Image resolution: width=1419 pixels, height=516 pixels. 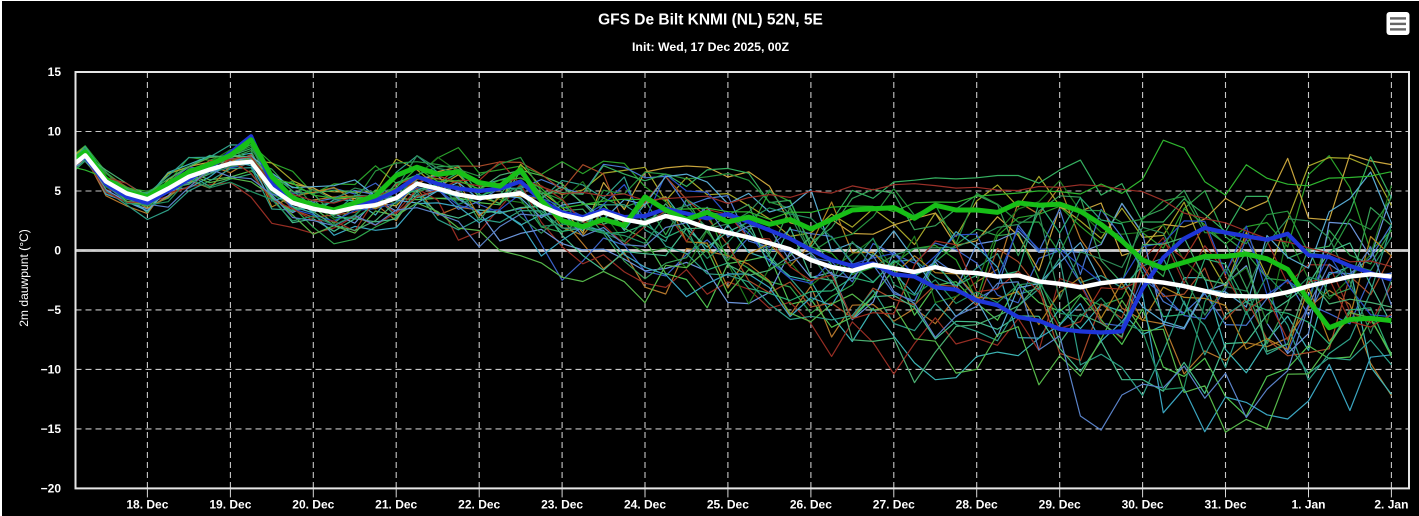 What do you see at coordinates (51, 489) in the screenshot?
I see `svg-text: −20` at bounding box center [51, 489].